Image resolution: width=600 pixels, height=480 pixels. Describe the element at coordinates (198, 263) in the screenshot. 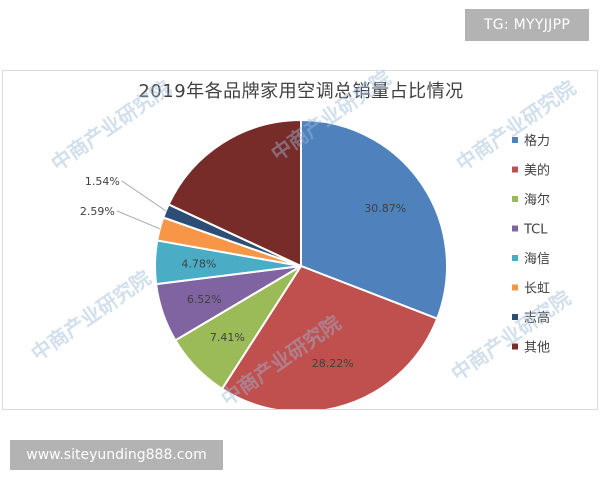

I see `data-label: 4.78%` at that location.